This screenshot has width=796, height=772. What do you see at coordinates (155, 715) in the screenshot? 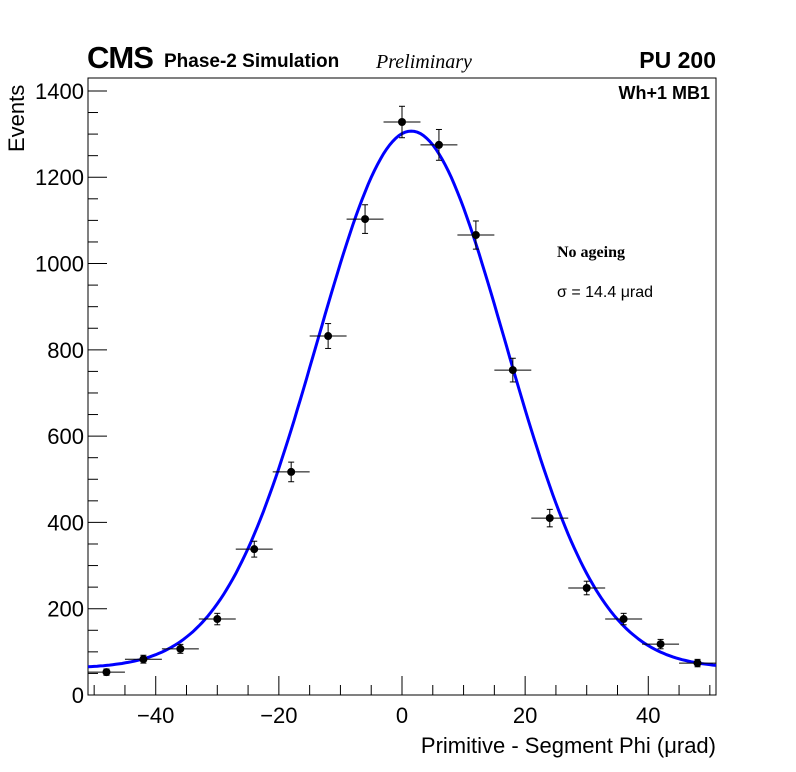
I see `x-tick-label: −40` at bounding box center [155, 715].